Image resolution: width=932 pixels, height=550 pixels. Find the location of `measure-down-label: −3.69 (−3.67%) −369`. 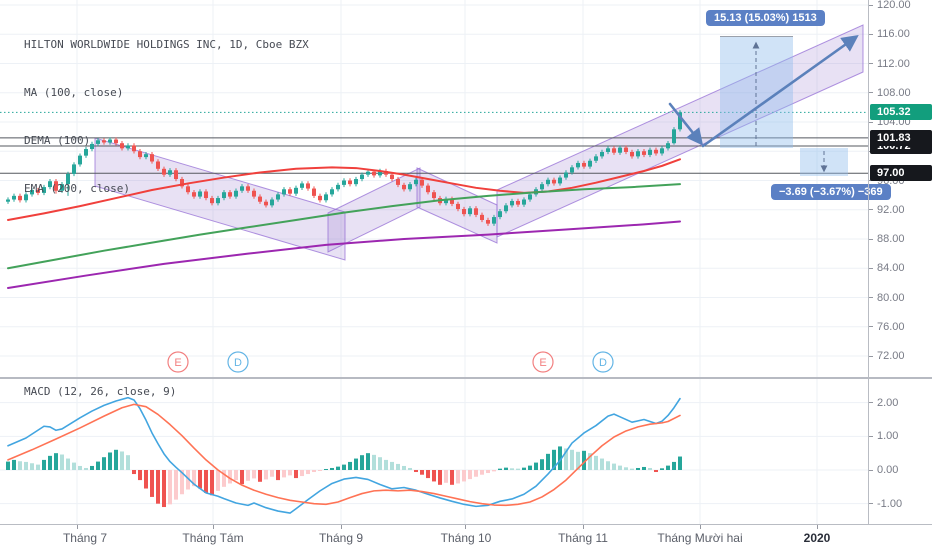

measure-down-label: −3.69 (−3.67%) −369 is located at coordinates (831, 192).